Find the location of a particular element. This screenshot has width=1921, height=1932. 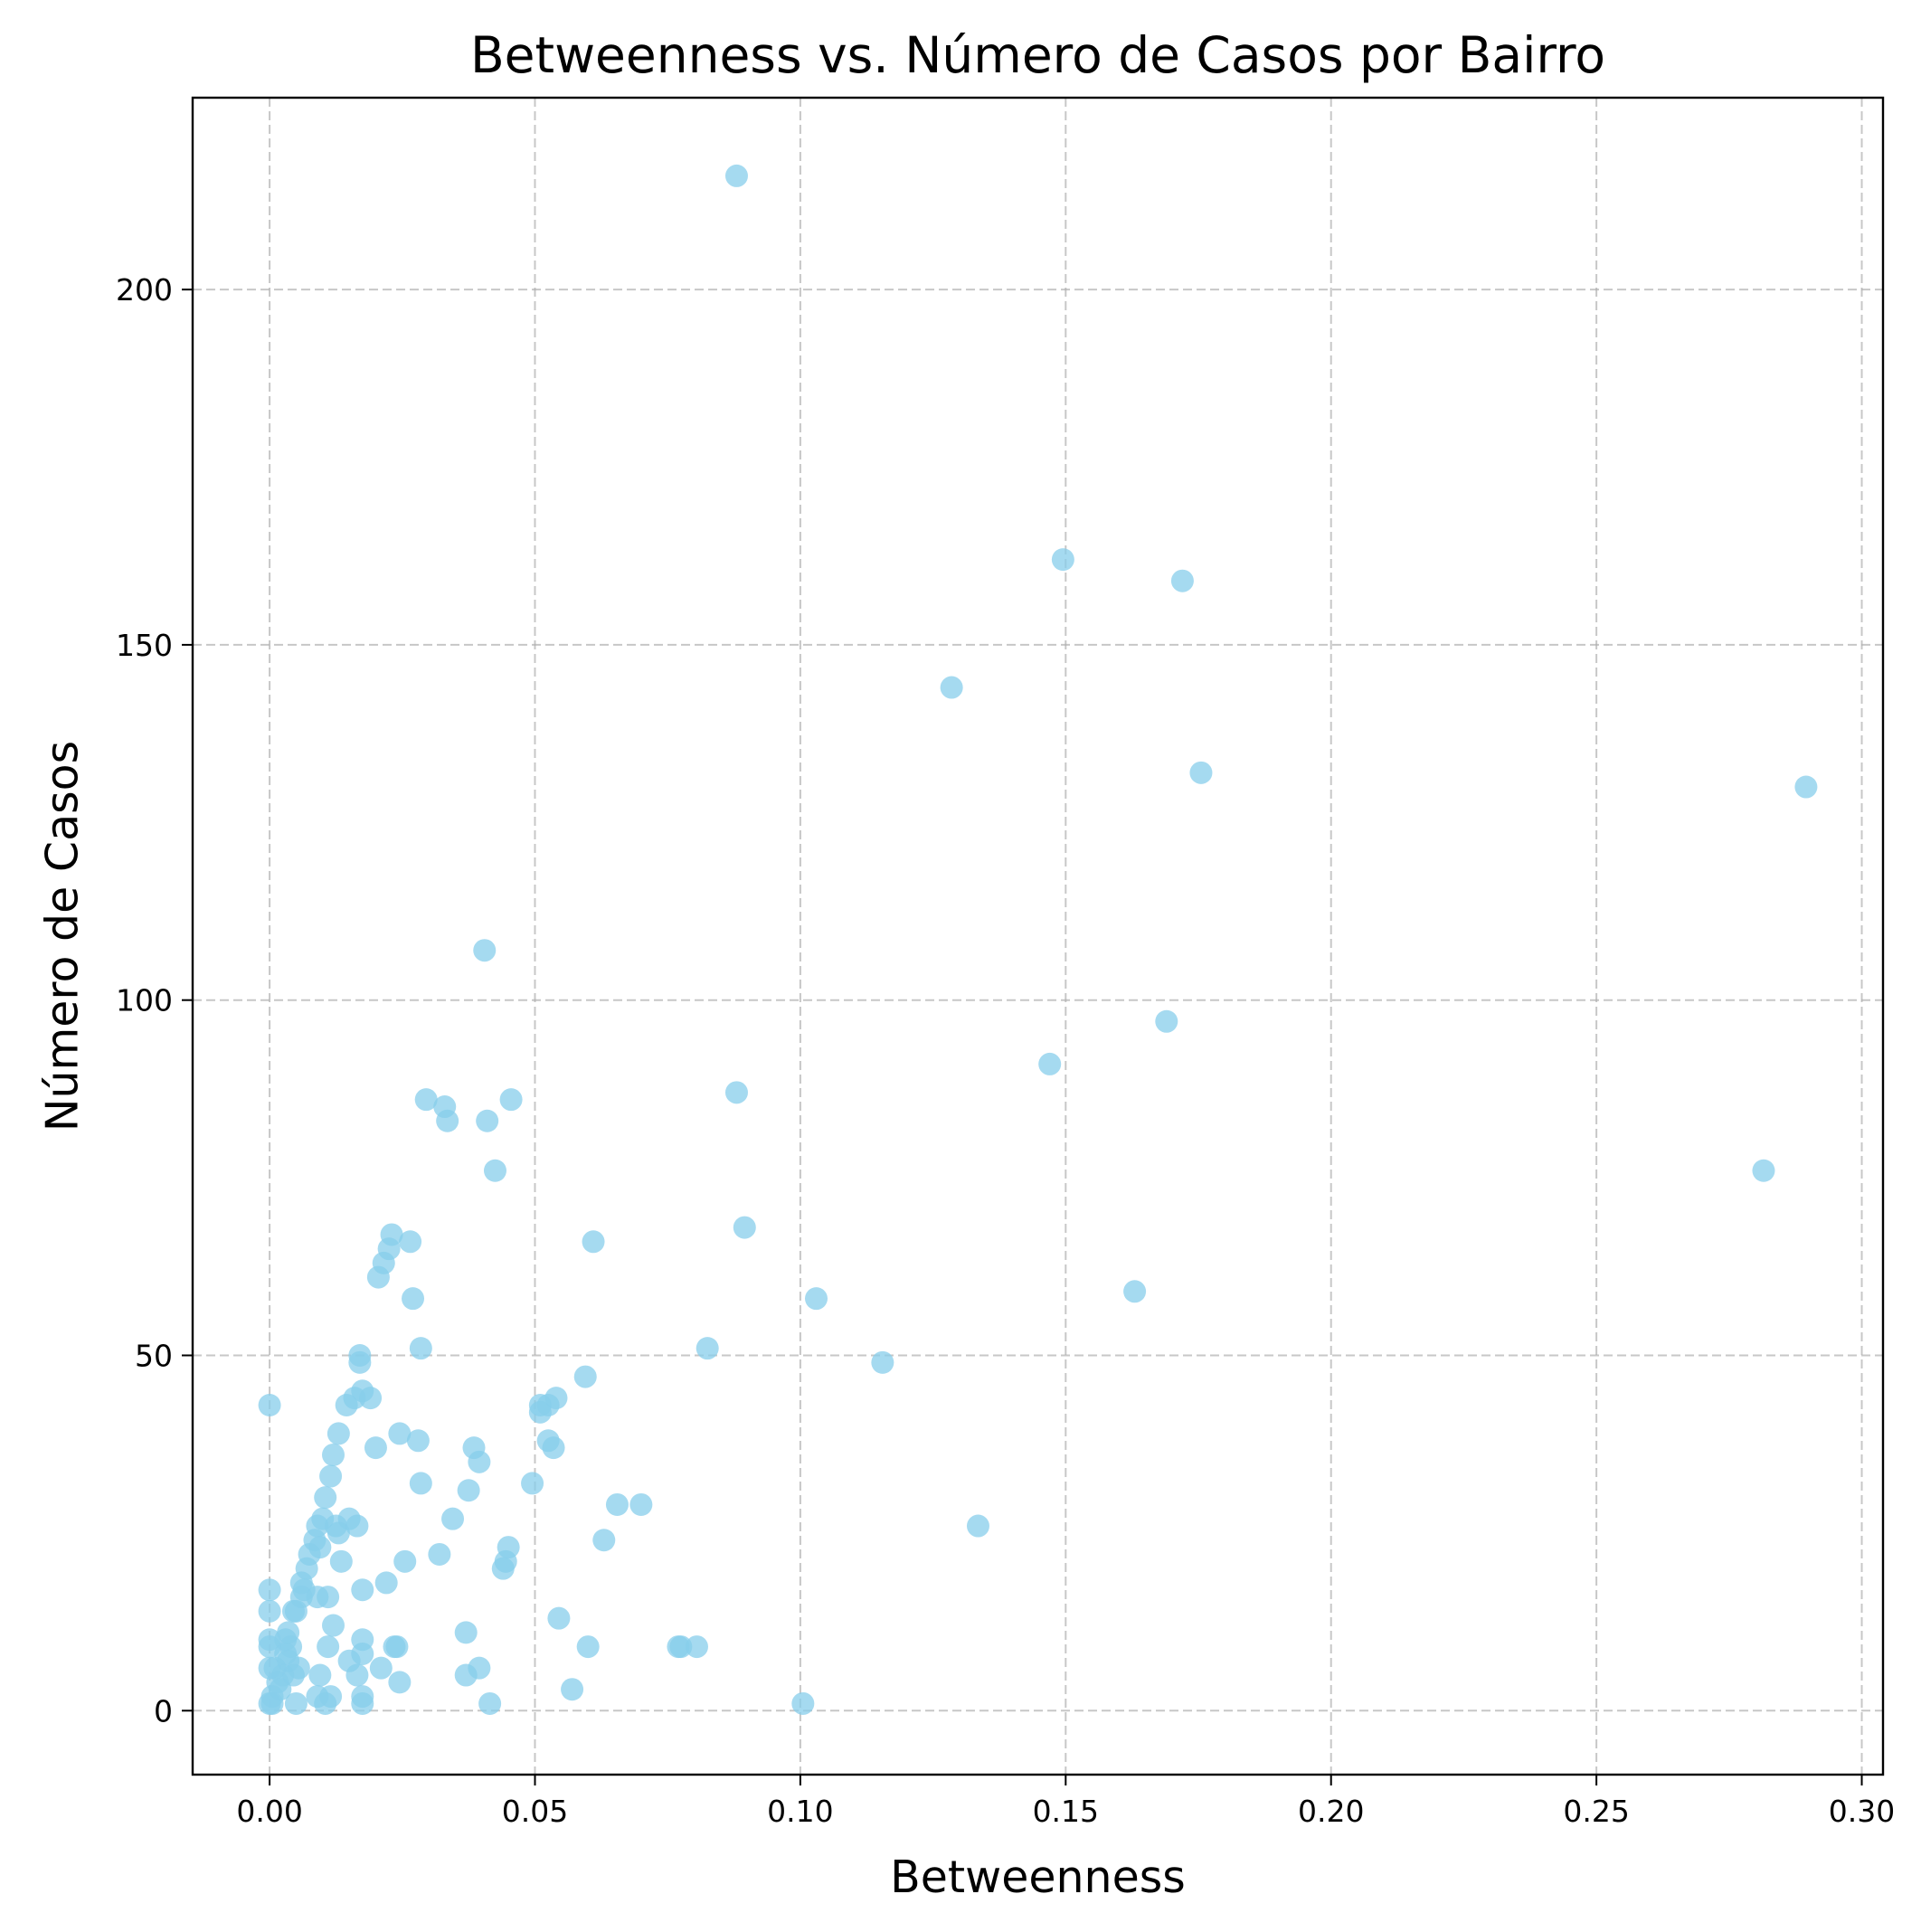

x-tick-label: 0.05 is located at coordinates (535, 1811).